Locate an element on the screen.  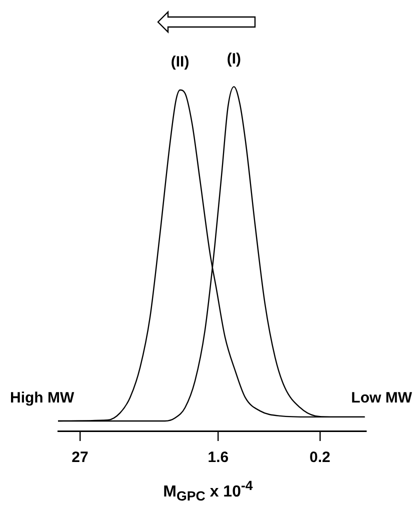
x-tick-label: 0.2 is located at coordinates (320, 457).